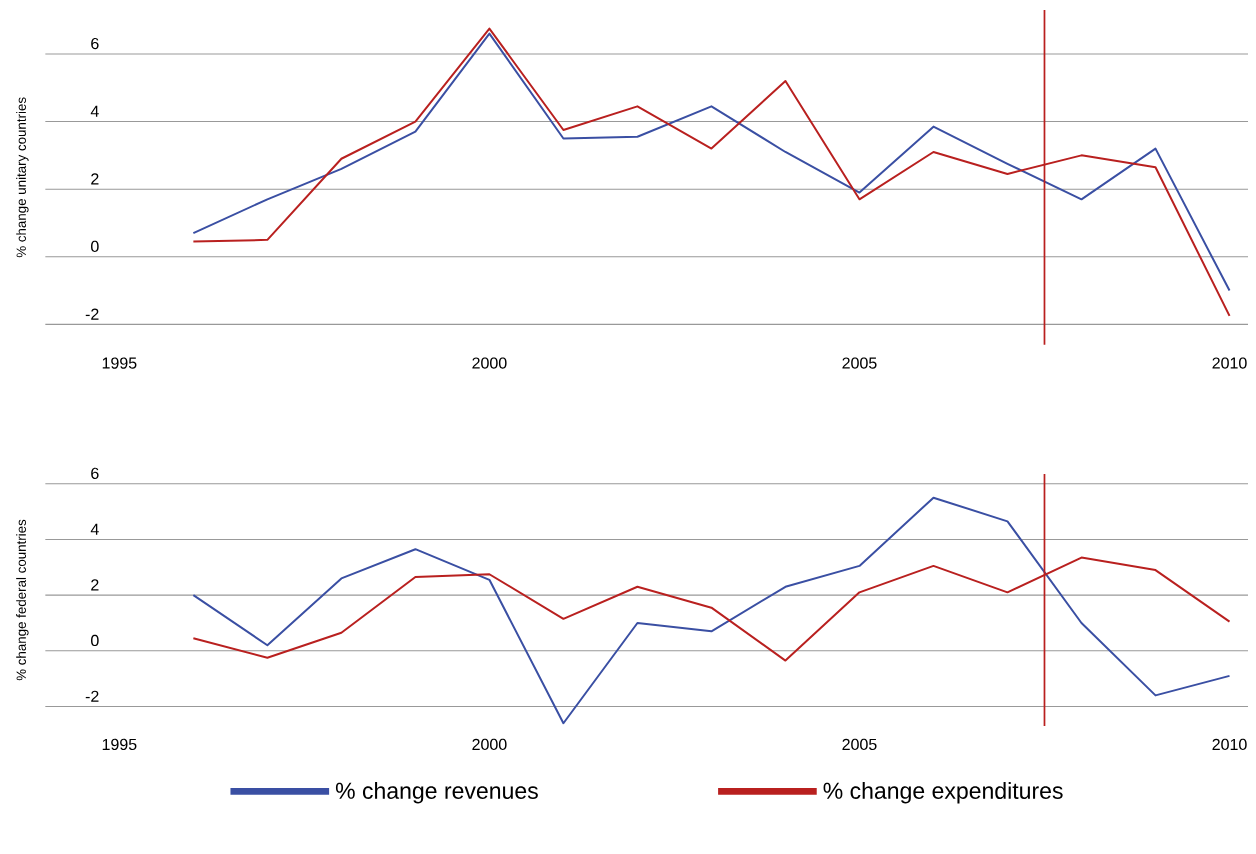 The width and height of the screenshot is (1256, 854). Describe the element at coordinates (22, 177) in the screenshot. I see `y-axis-title: % change unitary countries` at that location.